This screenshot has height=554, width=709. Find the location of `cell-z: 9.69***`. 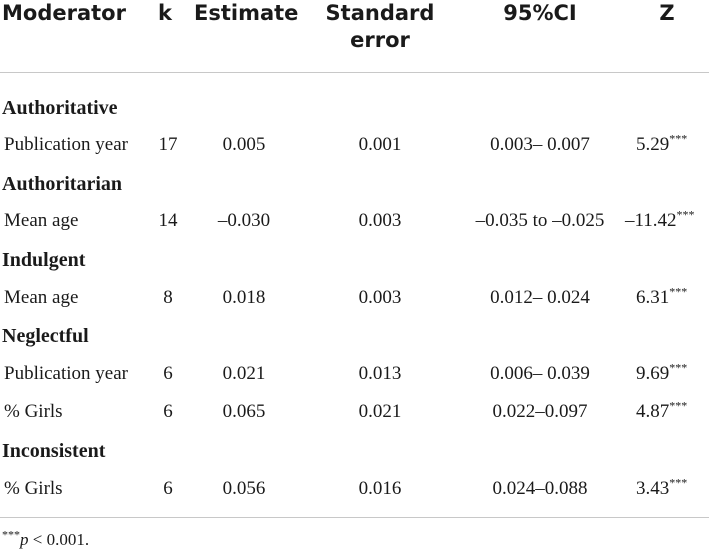

cell-z: 9.69*** is located at coordinates (661, 374).